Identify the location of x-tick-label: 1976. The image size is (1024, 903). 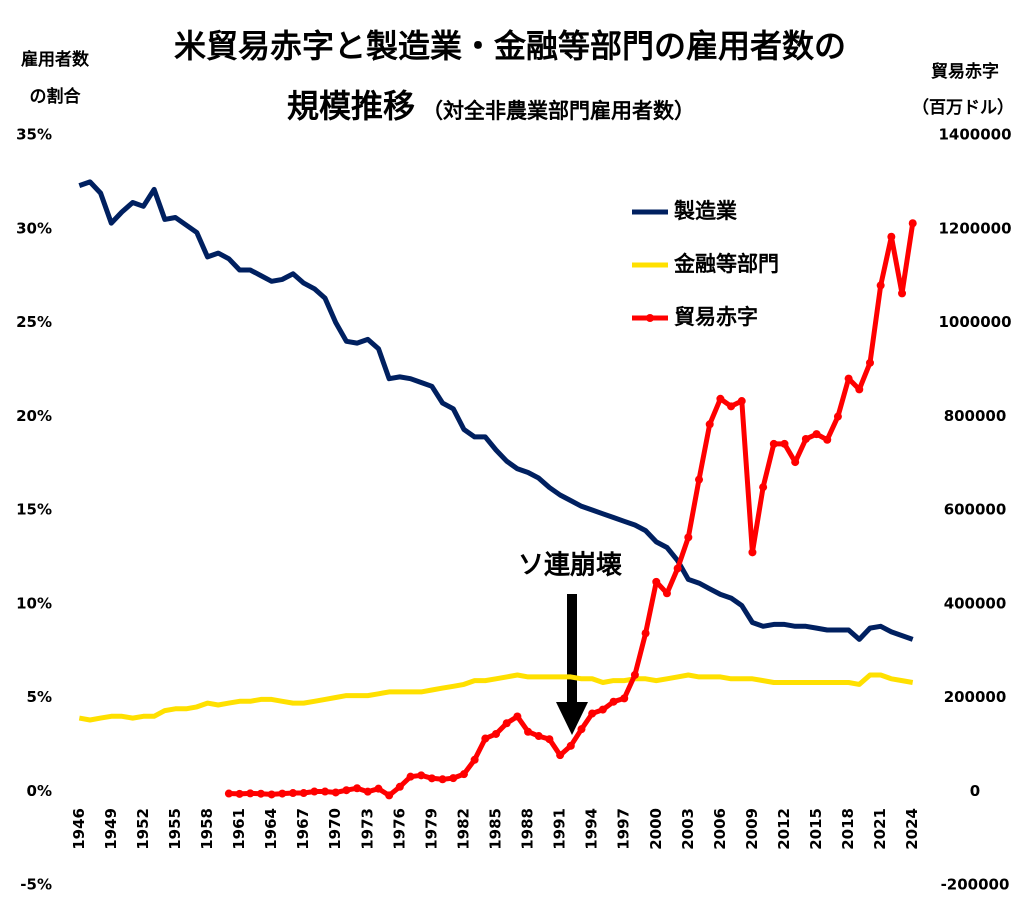
(399, 829).